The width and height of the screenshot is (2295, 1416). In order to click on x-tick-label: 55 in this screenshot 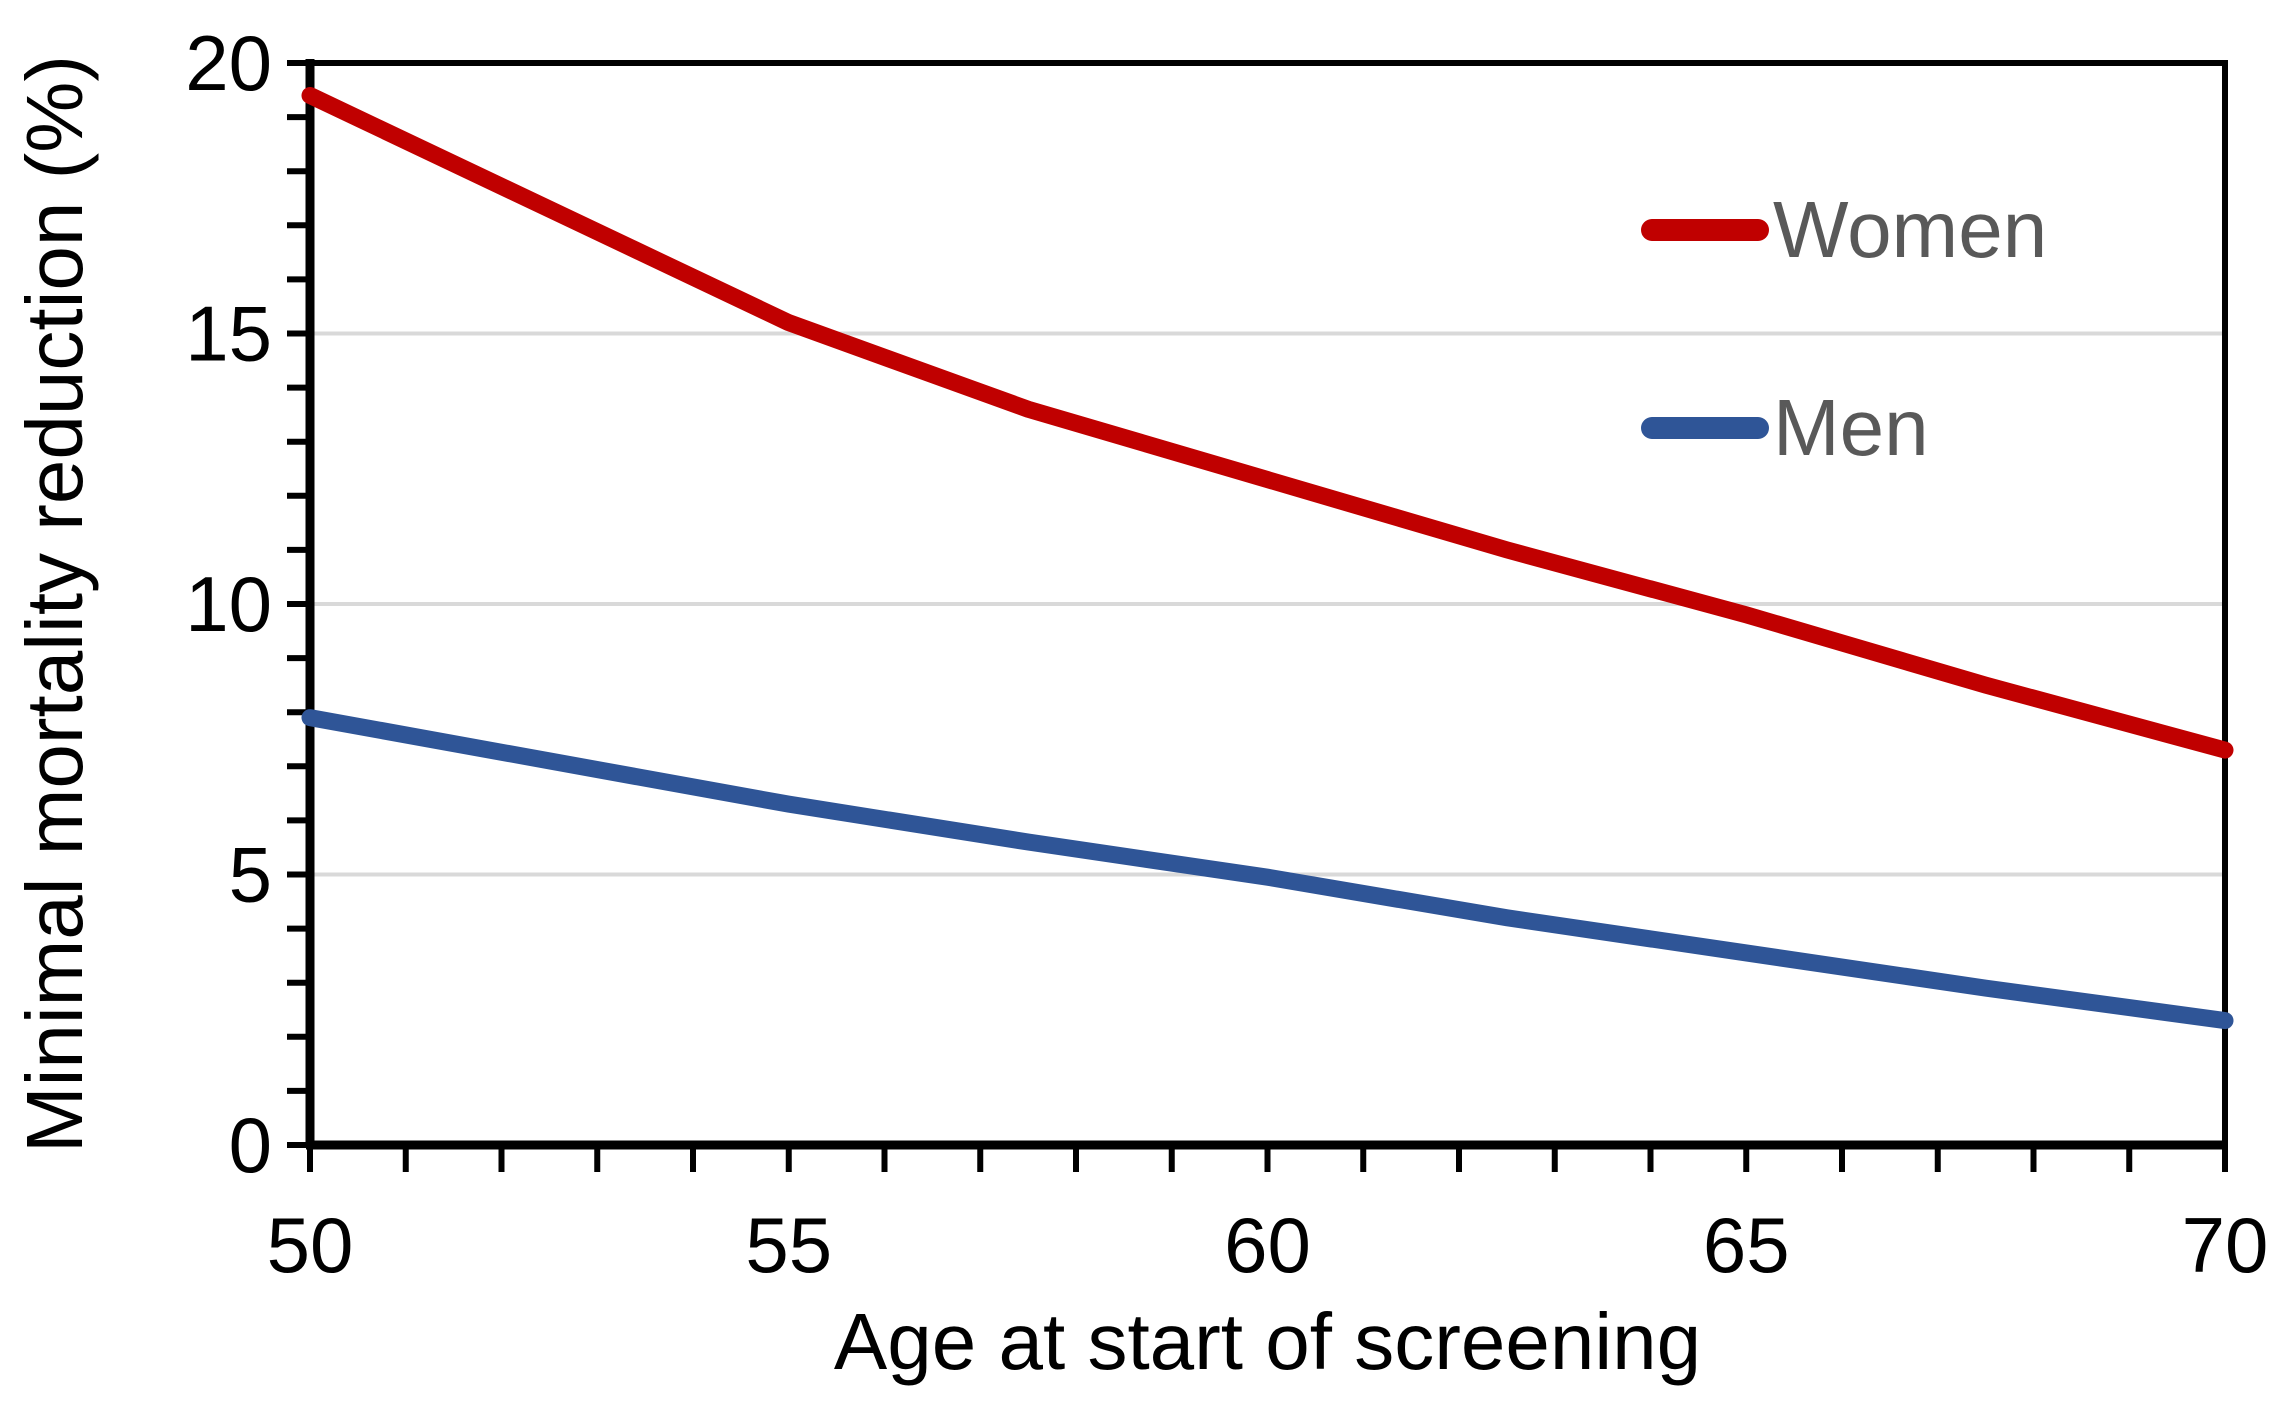, I will do `click(788, 1245)`.